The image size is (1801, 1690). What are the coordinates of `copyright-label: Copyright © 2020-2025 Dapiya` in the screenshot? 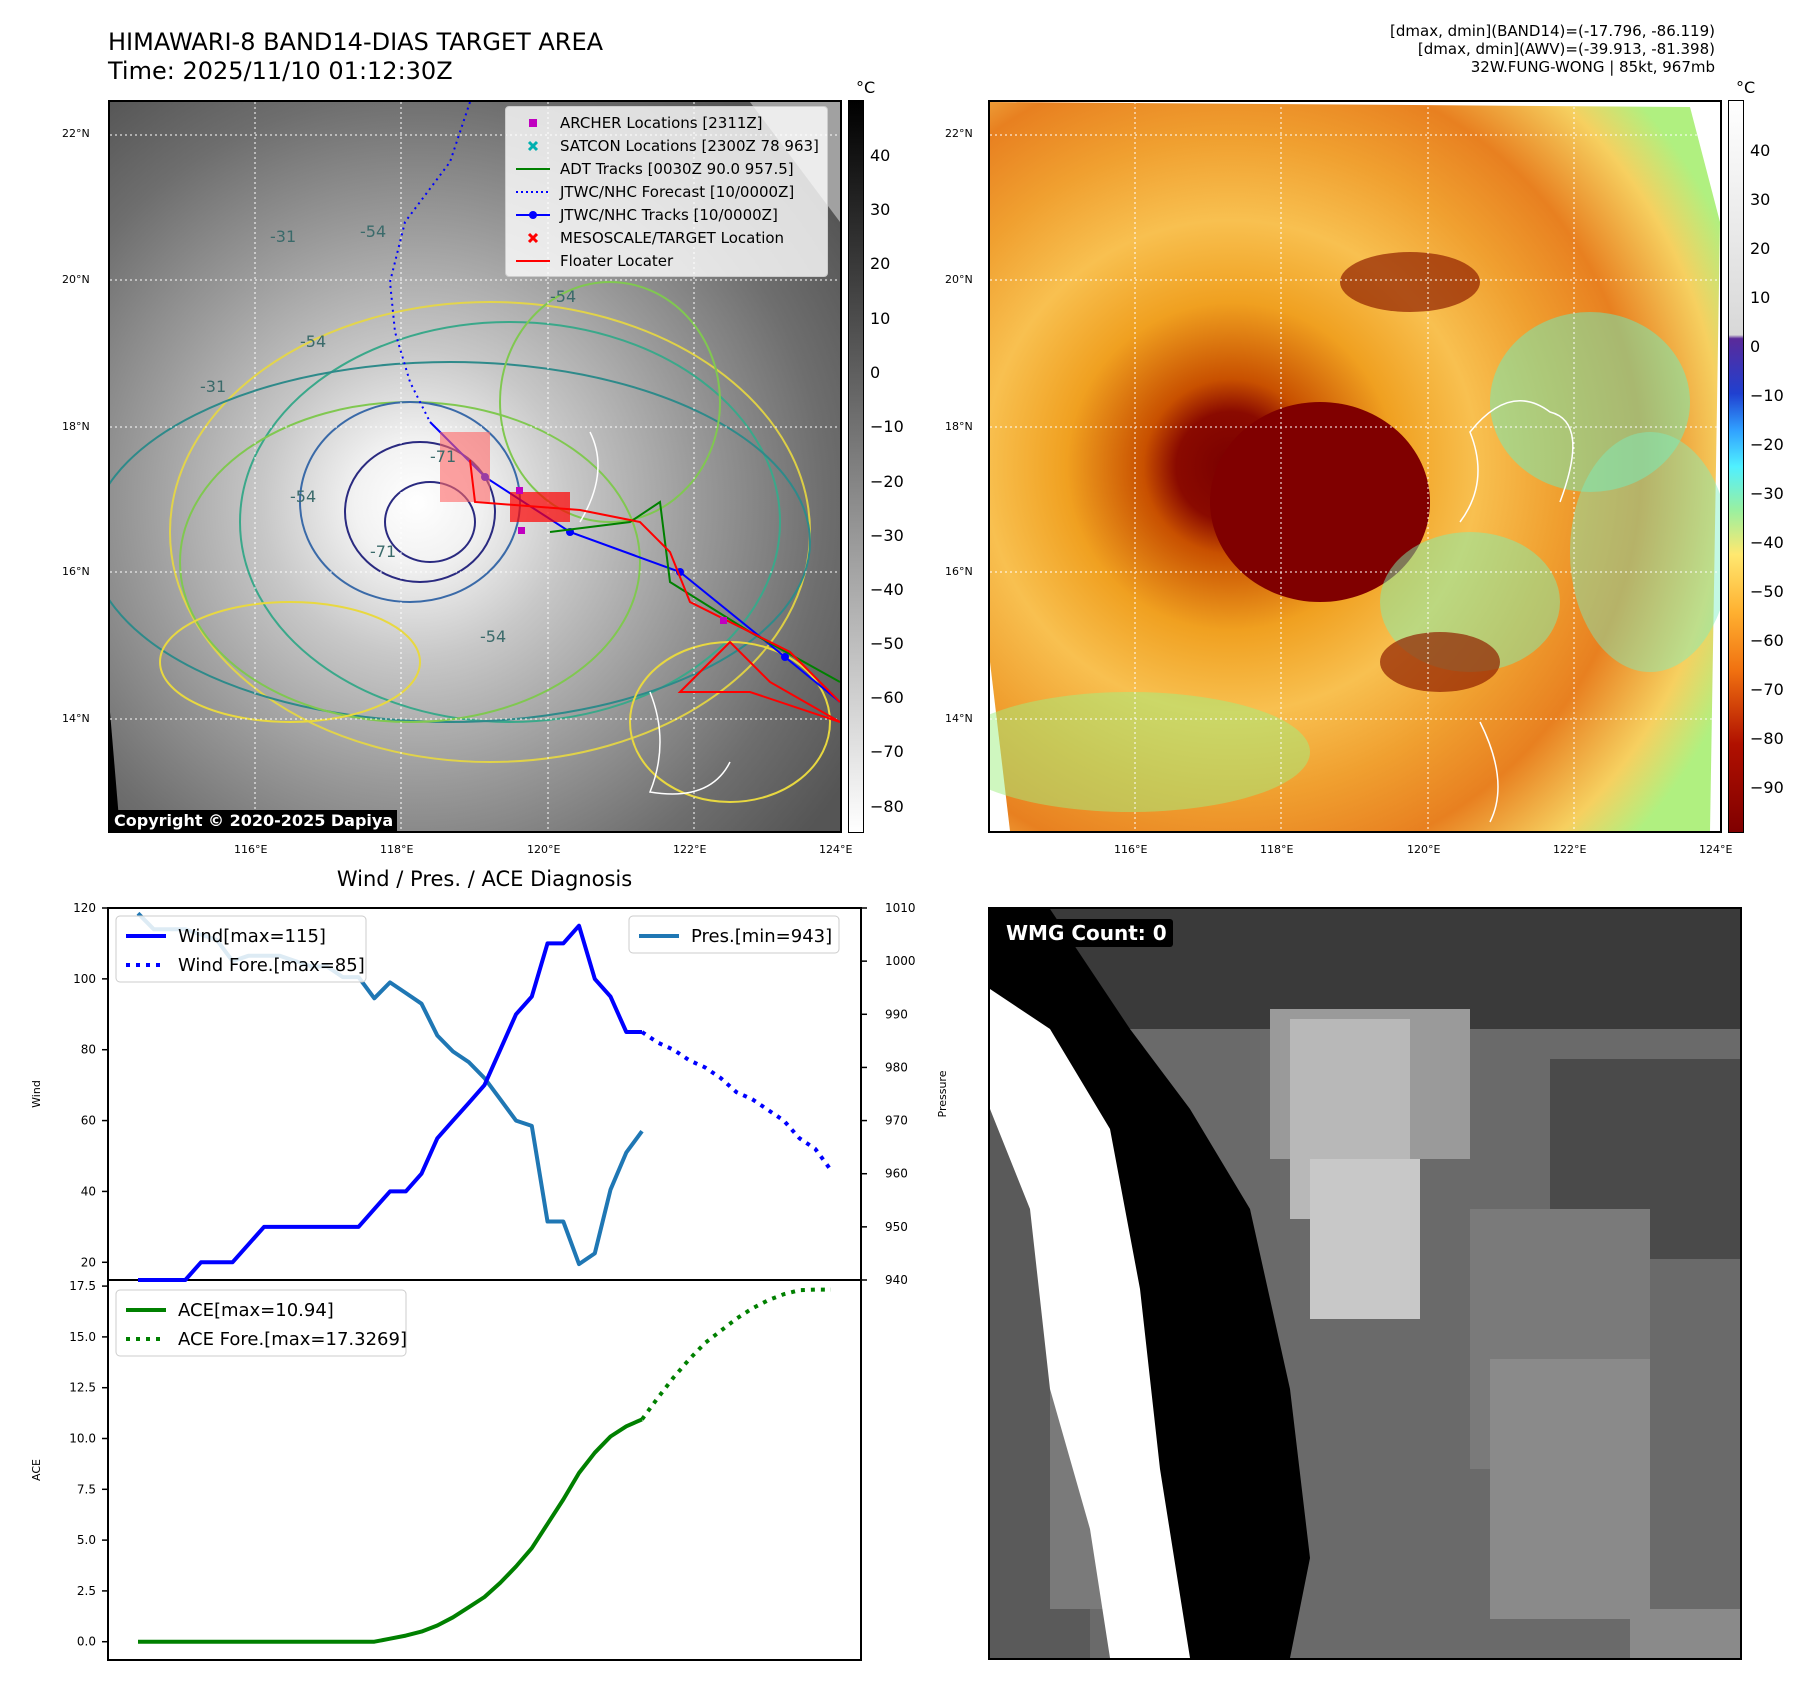 It's located at (254, 820).